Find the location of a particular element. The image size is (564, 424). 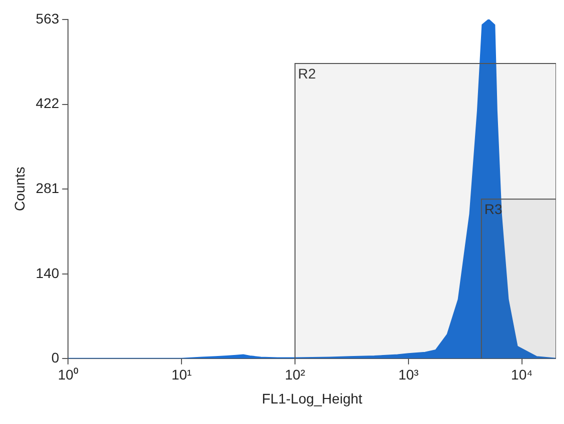

x-tick-label: 10³ is located at coordinates (408, 374).